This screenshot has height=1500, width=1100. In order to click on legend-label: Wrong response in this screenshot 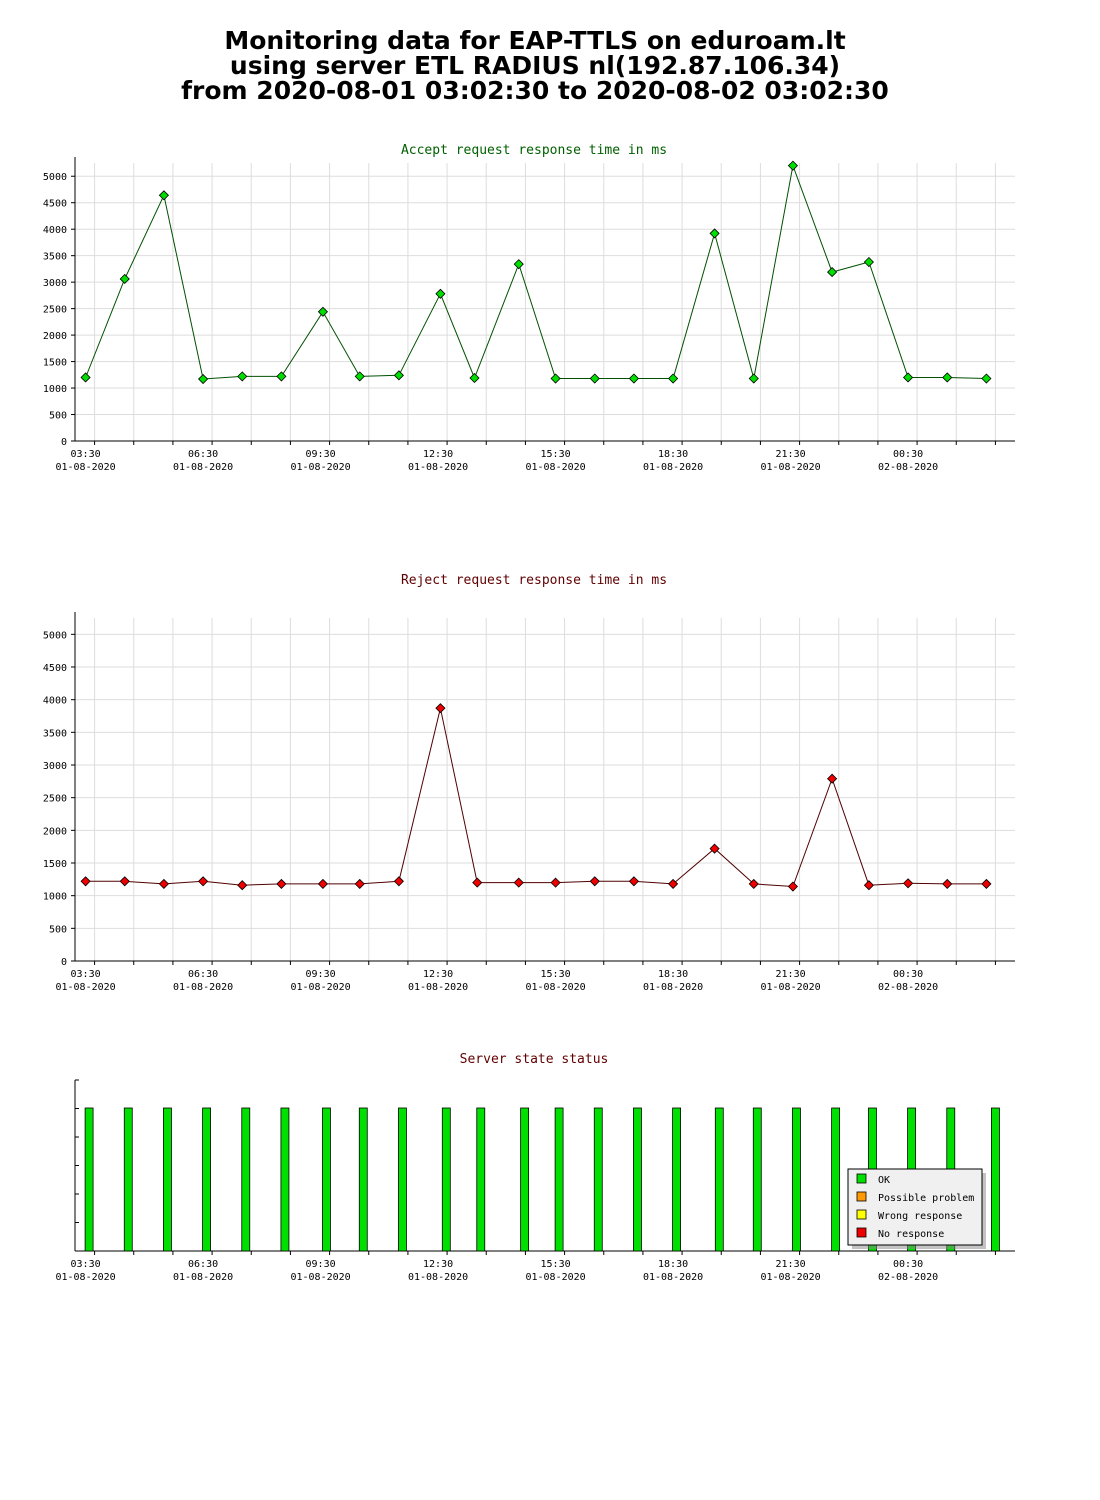, I will do `click(920, 1216)`.